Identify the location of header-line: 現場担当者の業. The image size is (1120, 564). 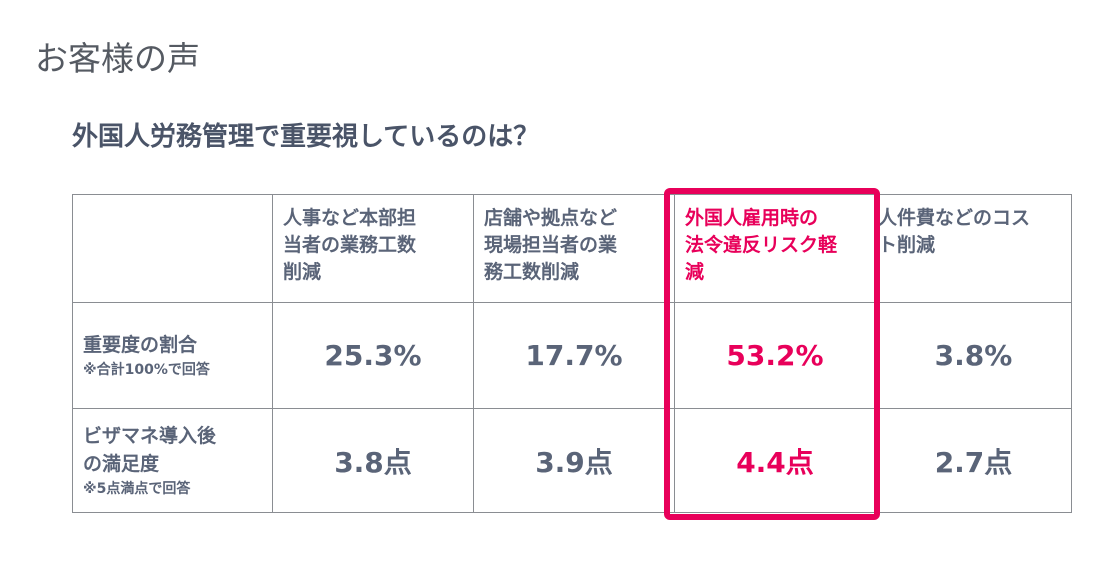
(551, 245).